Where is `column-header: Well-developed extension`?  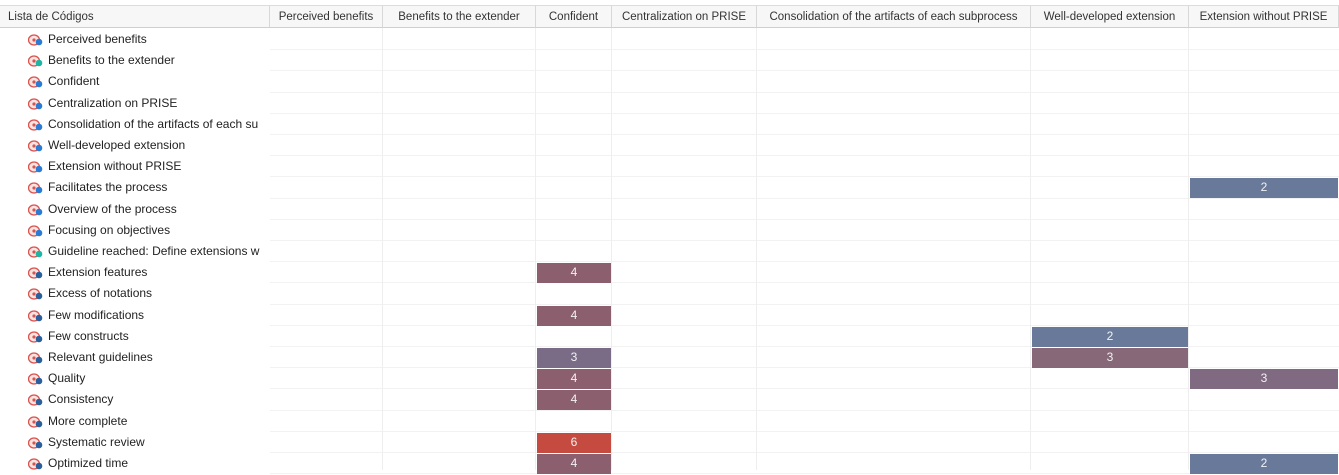
column-header: Well-developed extension is located at coordinates (1110, 16).